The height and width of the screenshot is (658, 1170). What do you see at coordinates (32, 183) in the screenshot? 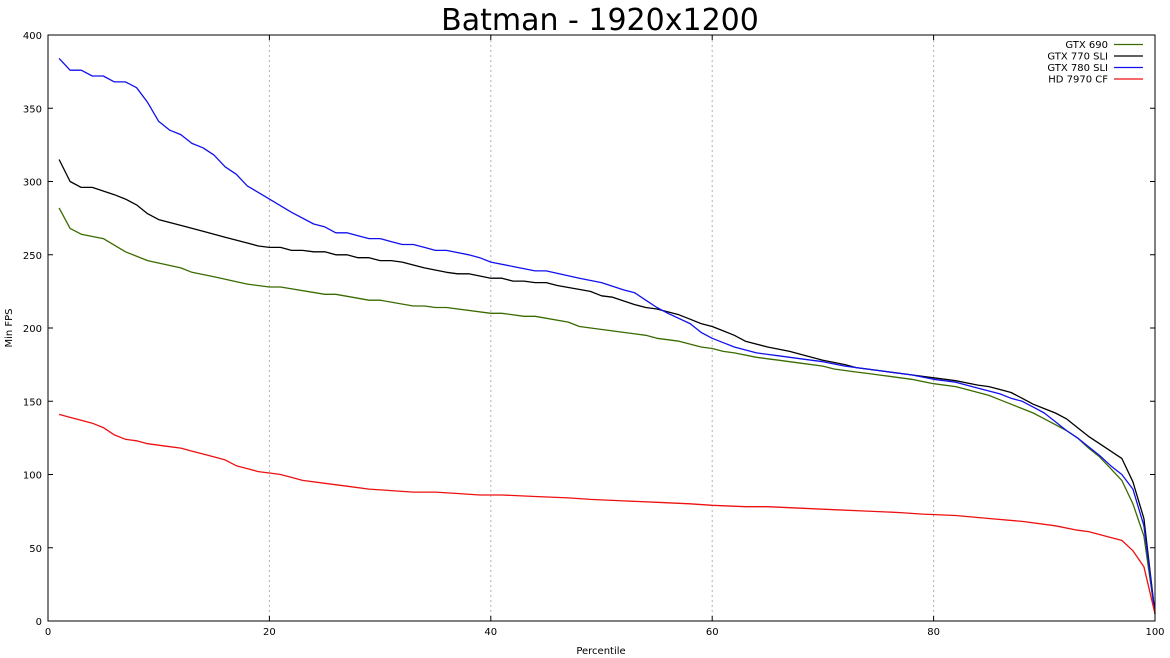
I see `y-tick-label: 300` at bounding box center [32, 183].